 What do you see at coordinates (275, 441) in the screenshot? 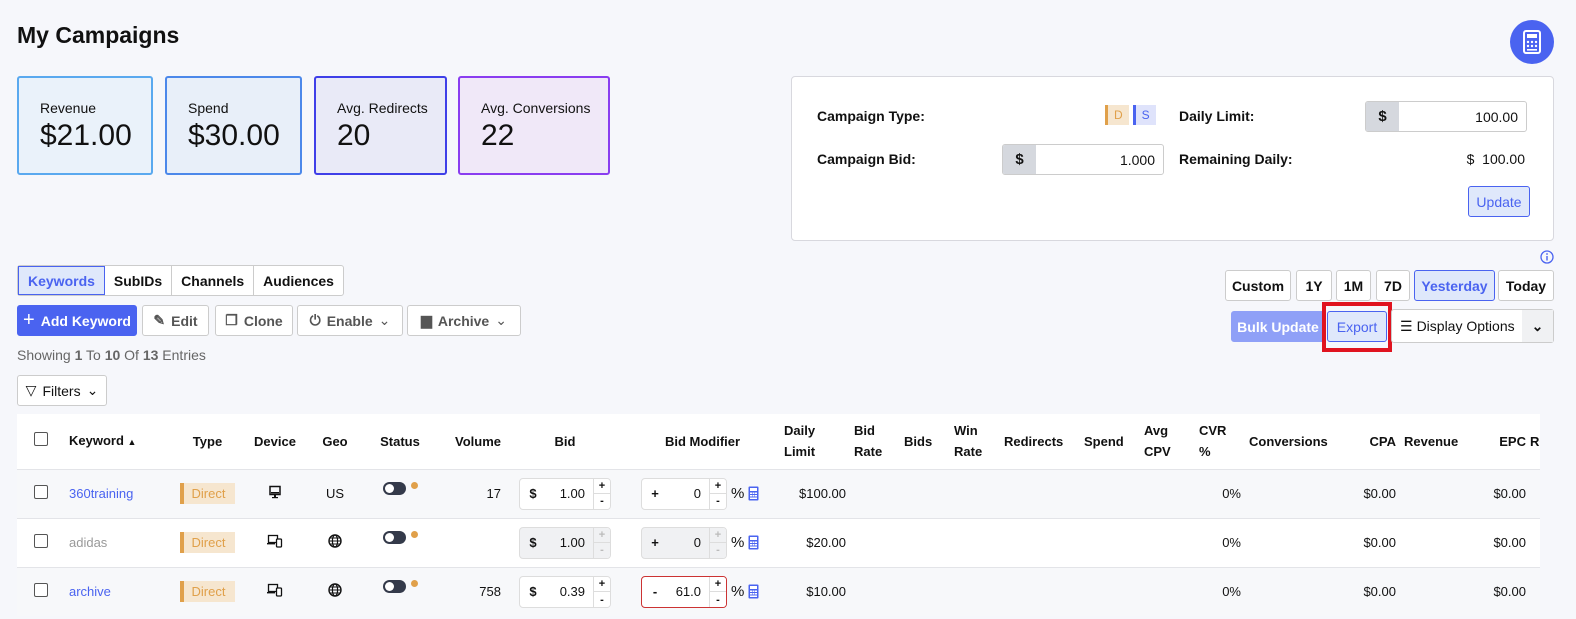
I see `col-device: Device` at bounding box center [275, 441].